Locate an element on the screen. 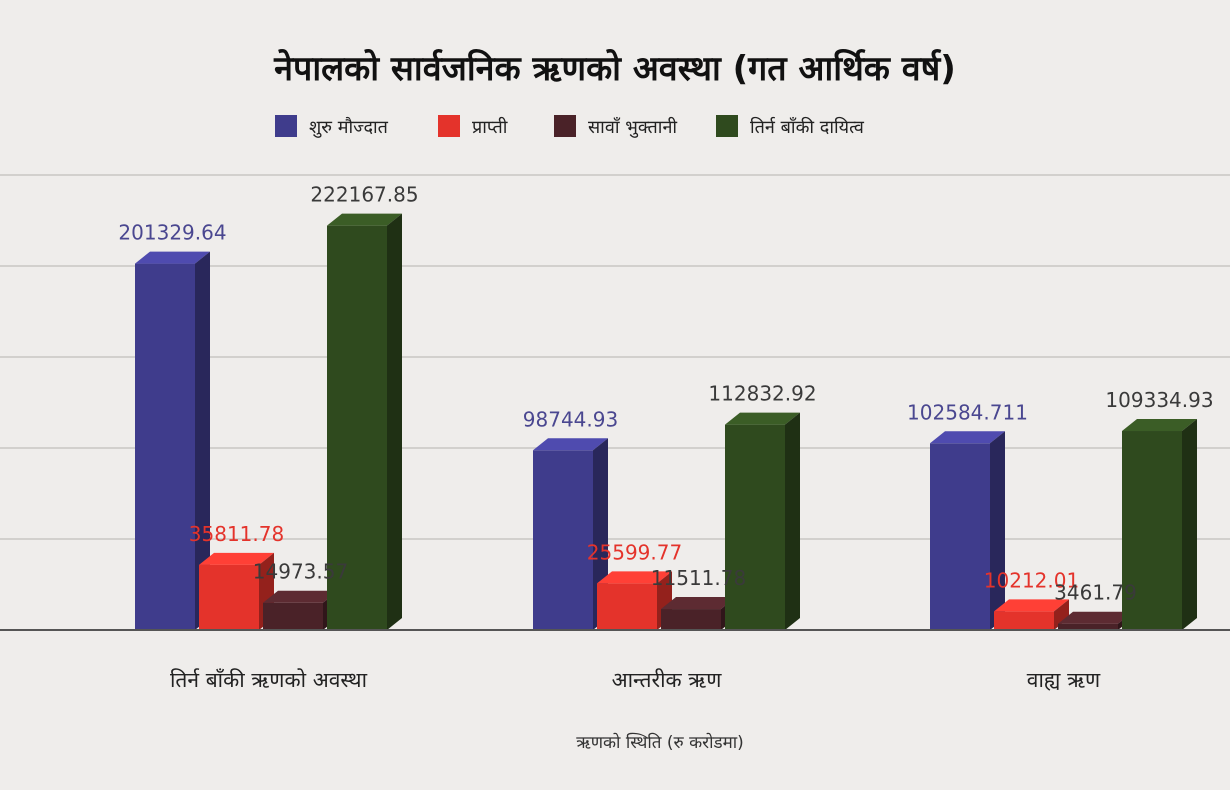  legend-label-2: प्राप्ती is located at coordinates (490, 127).